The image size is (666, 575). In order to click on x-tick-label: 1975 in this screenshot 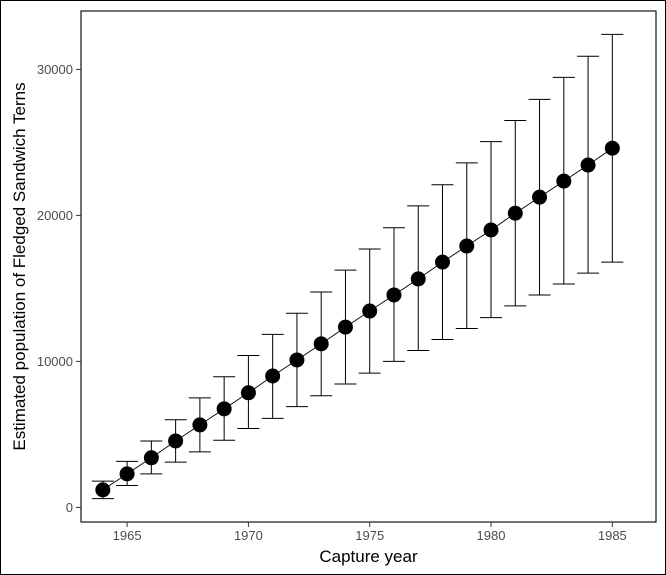, I will do `click(369, 535)`.